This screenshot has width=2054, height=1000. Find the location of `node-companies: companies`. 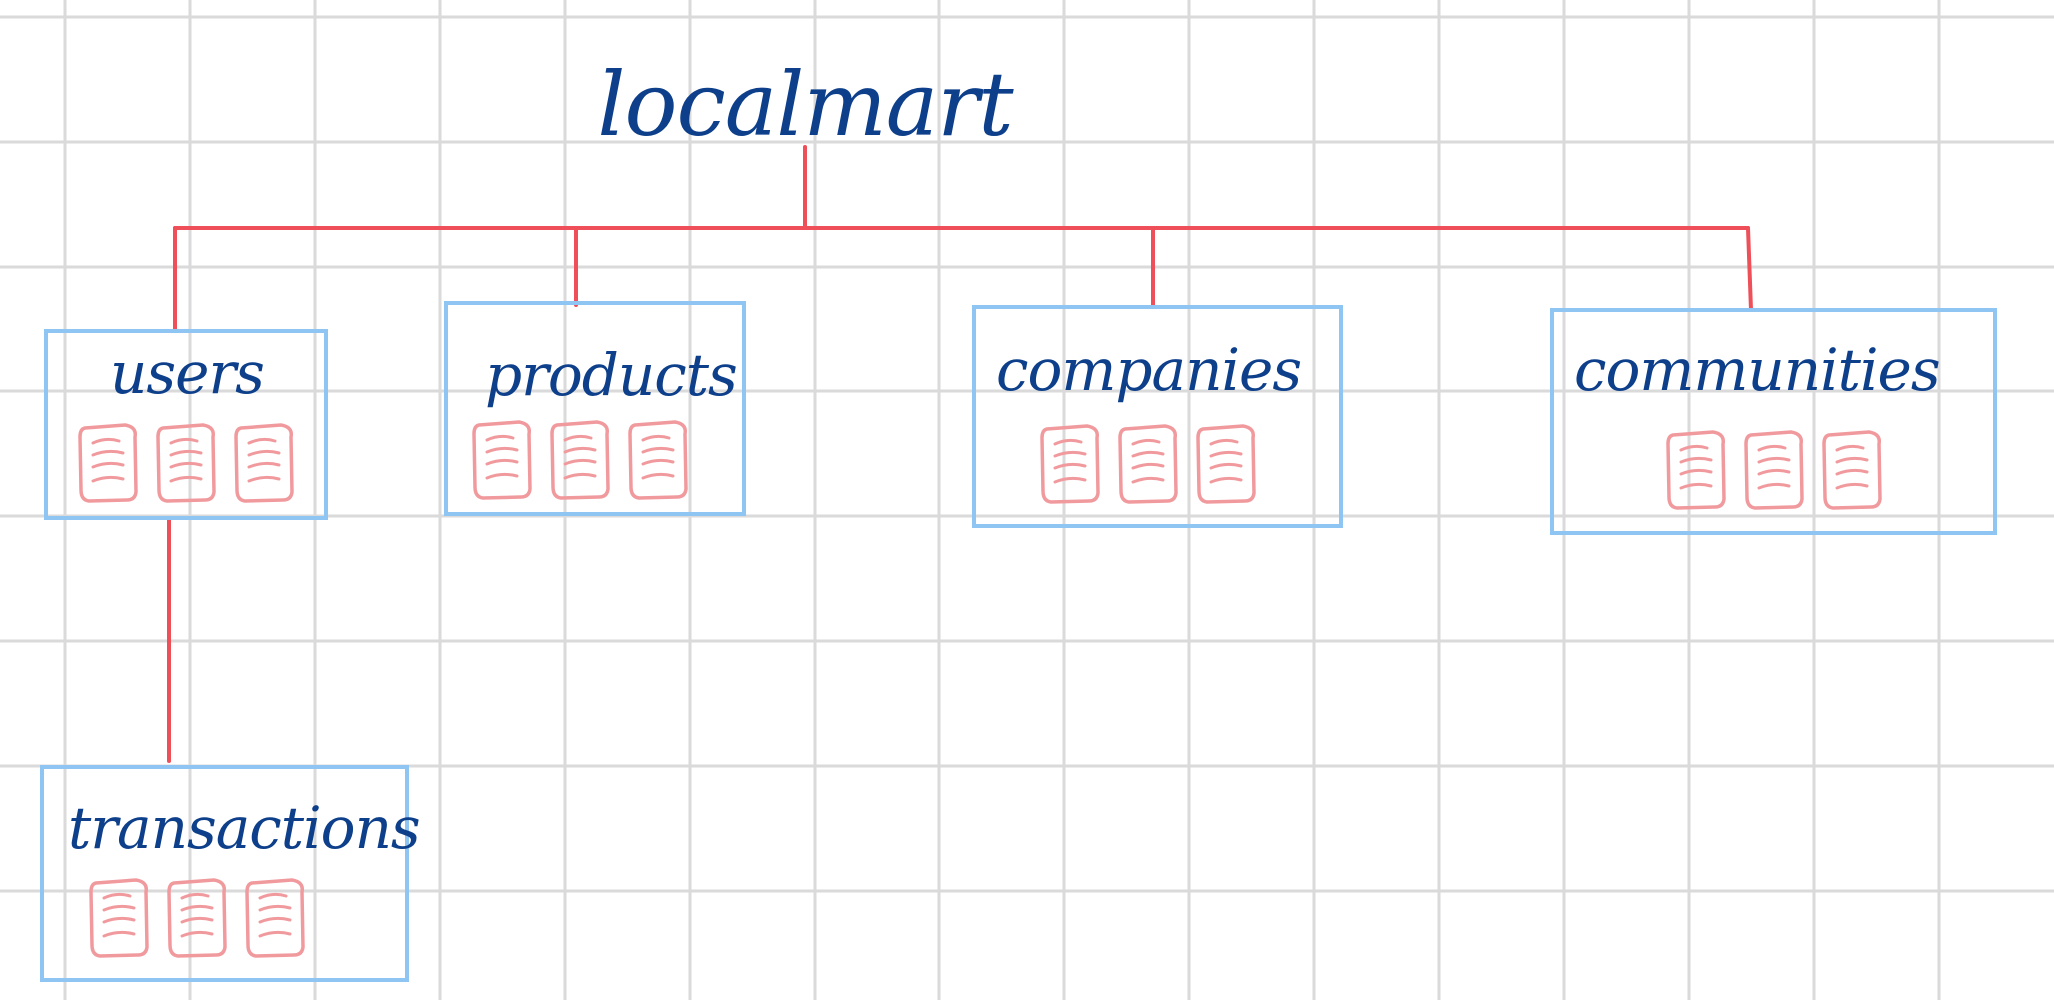

node-companies: companies is located at coordinates (1157, 416).